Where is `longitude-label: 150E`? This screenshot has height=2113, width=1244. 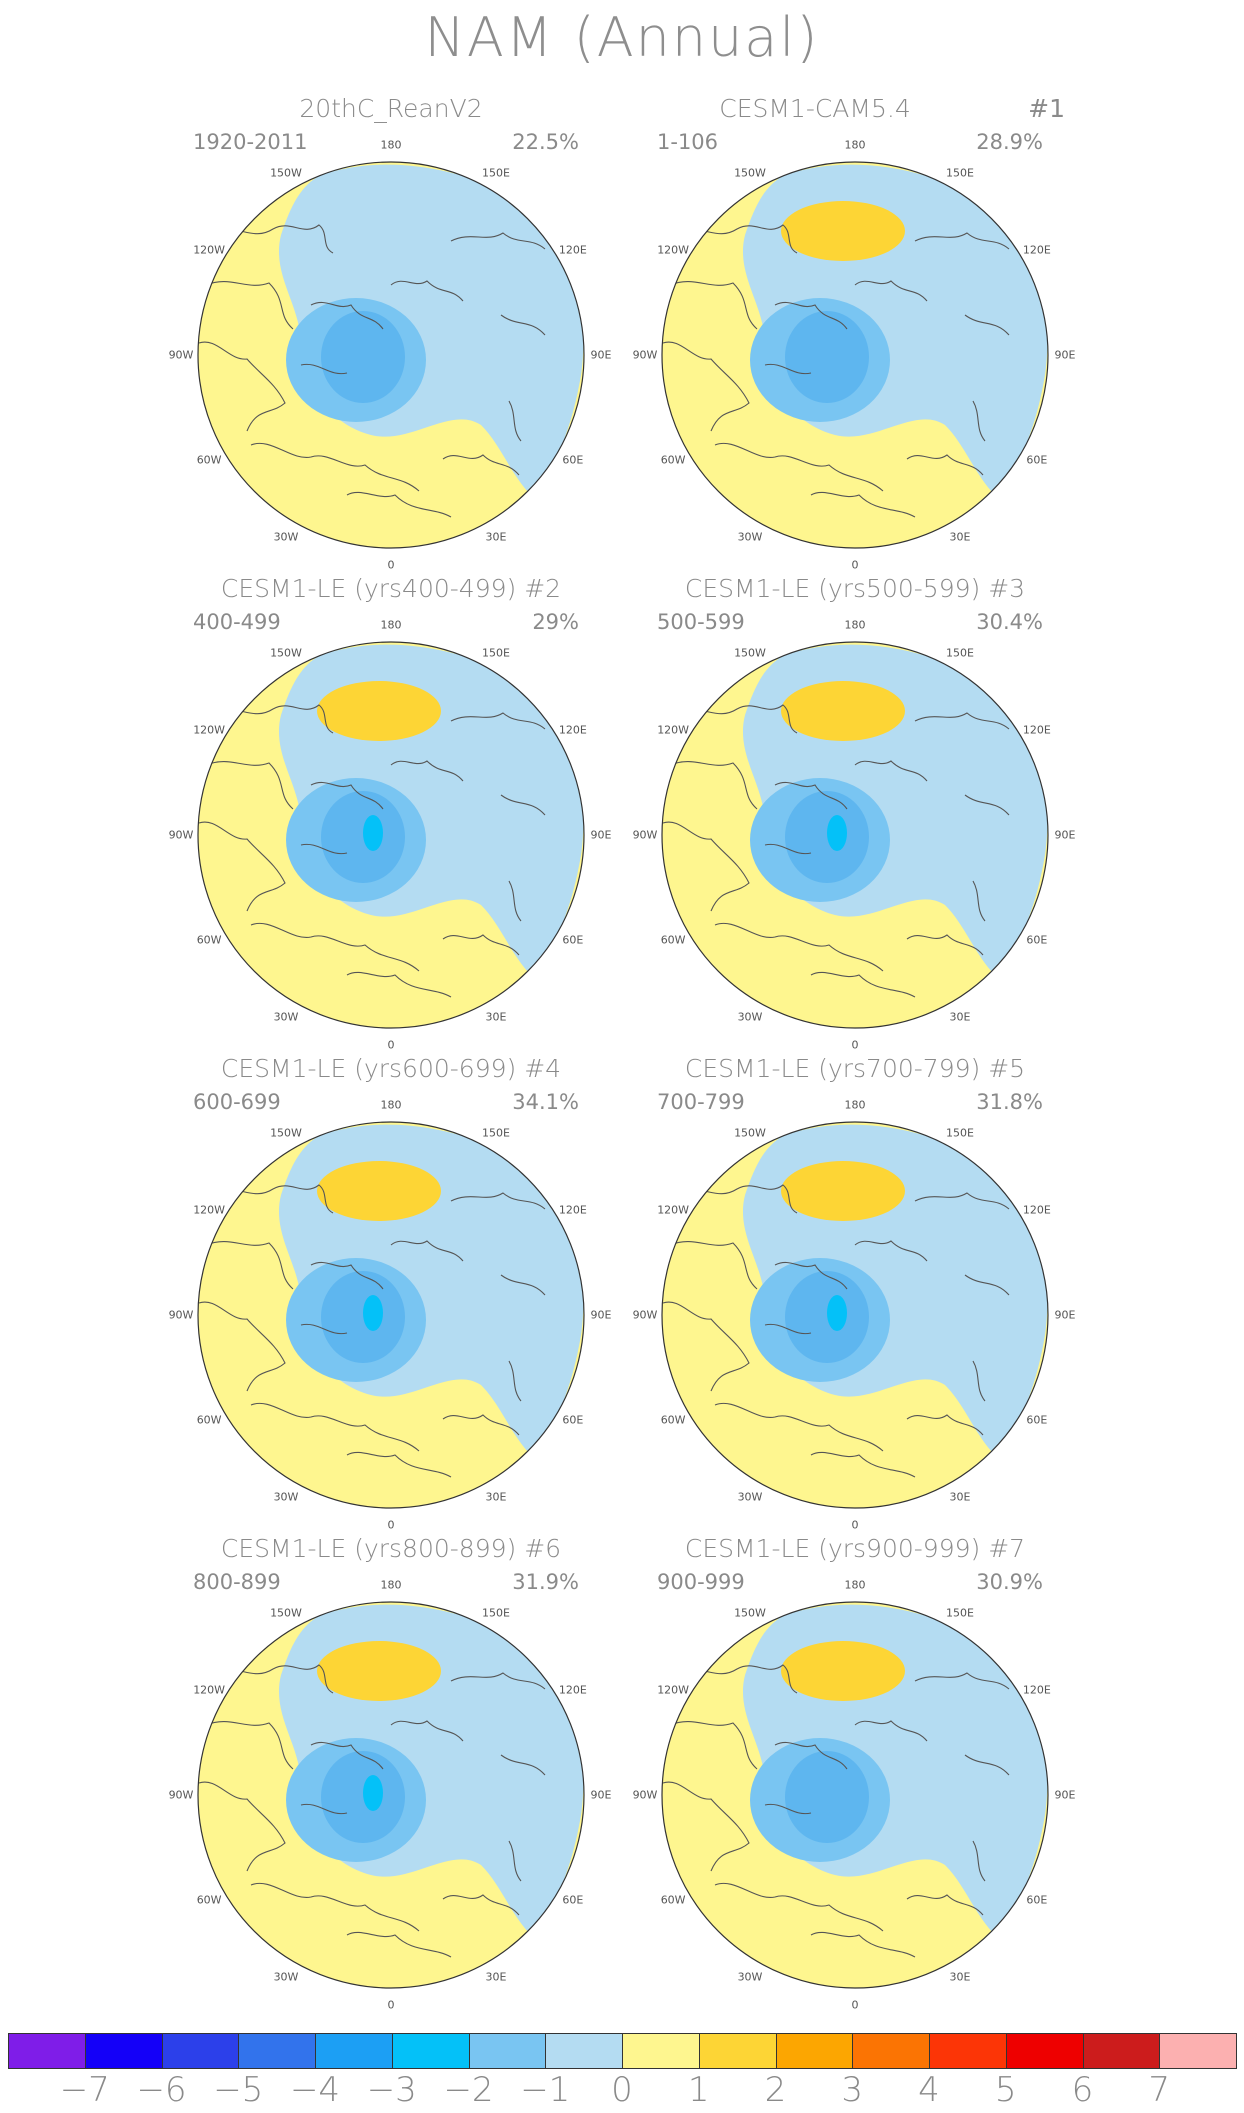
longitude-label: 150E is located at coordinates (496, 1133).